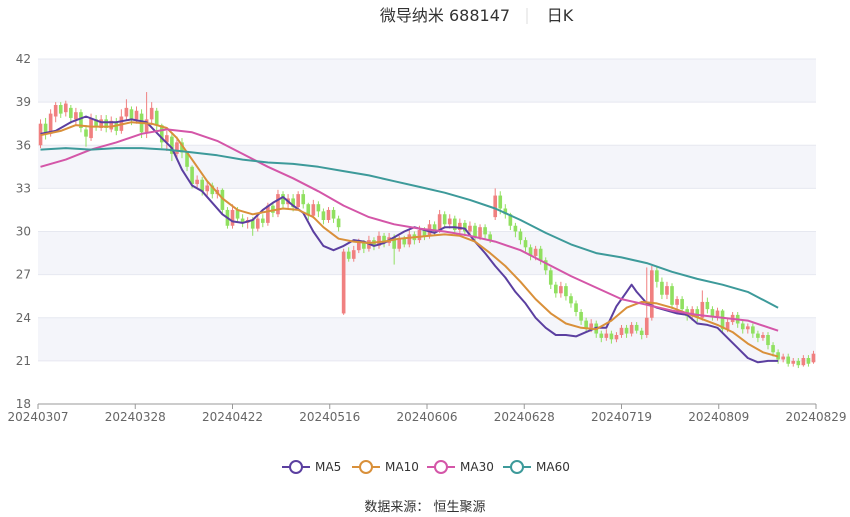 Image resolution: width=850 pixels, height=517 pixels. What do you see at coordinates (23, 145) in the screenshot?
I see `y-tick-label: 36` at bounding box center [23, 145].